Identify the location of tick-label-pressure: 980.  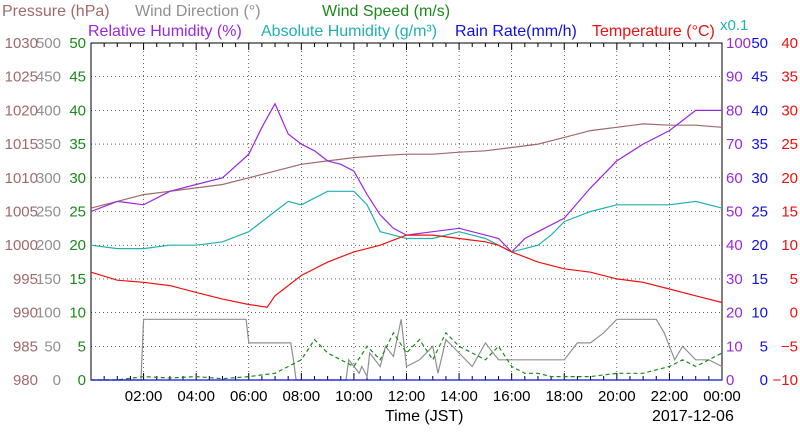
(25, 380).